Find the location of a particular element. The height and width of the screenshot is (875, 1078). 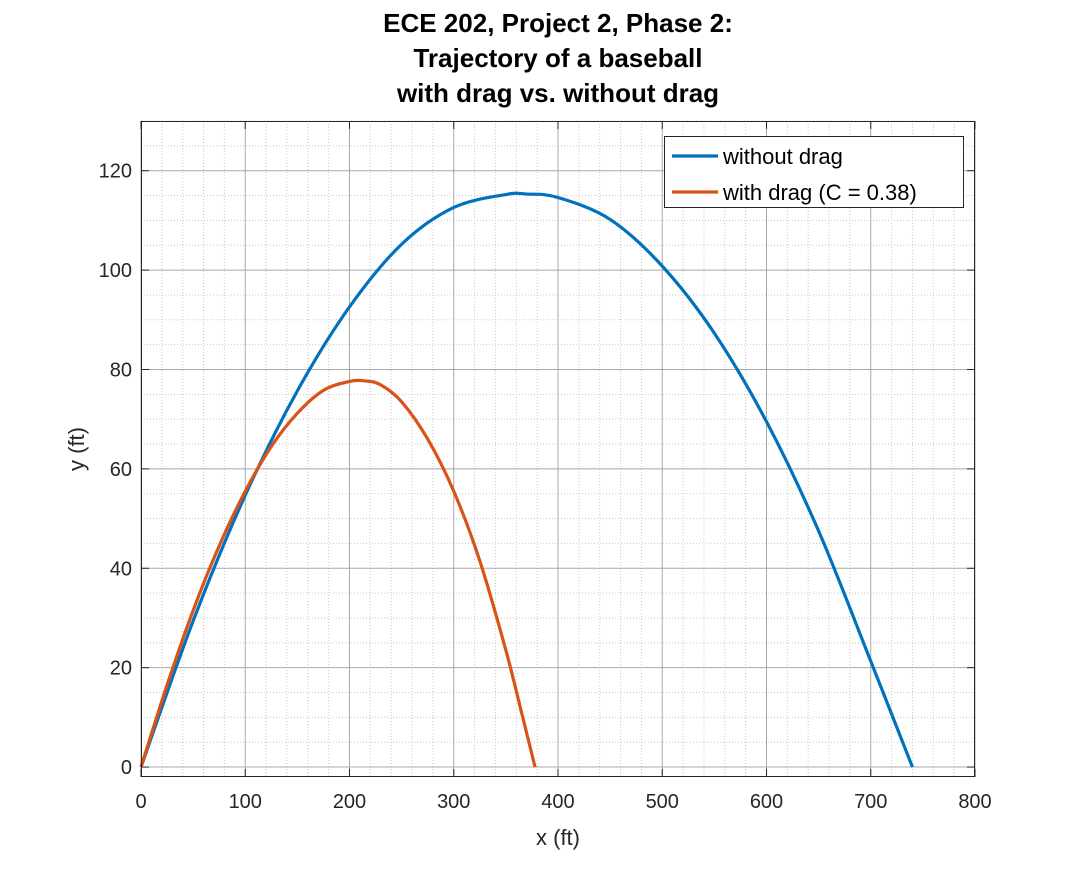

x-tick-label: 200 is located at coordinates (349, 802).